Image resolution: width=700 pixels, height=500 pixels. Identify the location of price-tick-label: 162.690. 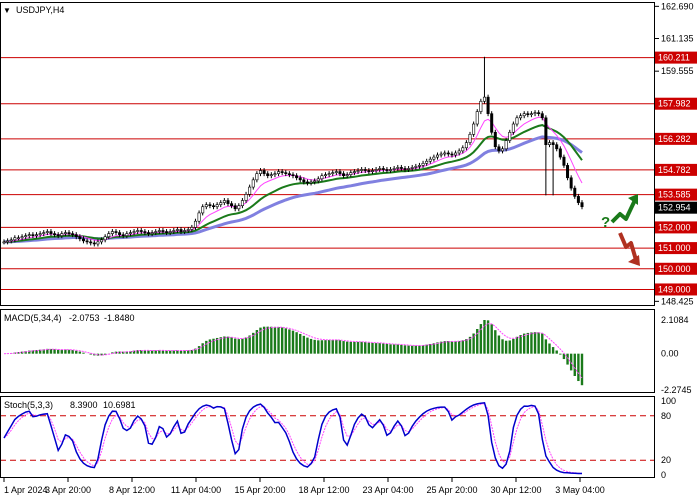
(677, 6).